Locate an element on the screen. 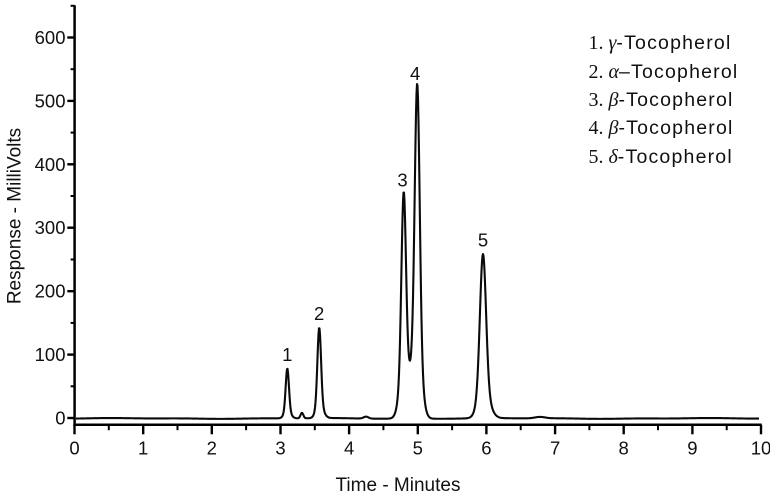  svg-text: 300 is located at coordinates (50, 227).